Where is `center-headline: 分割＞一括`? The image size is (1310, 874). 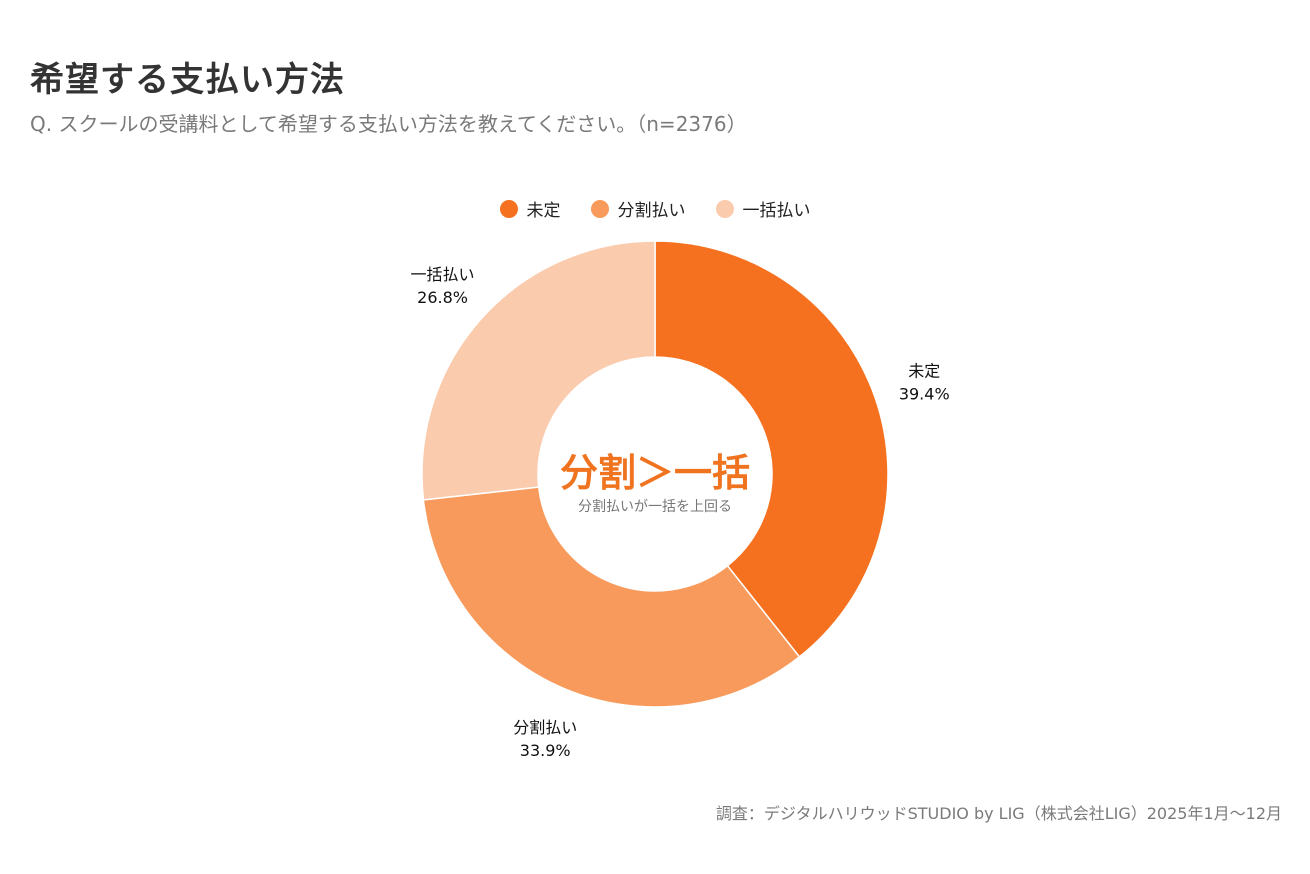 center-headline: 分割＞一括 is located at coordinates (655, 473).